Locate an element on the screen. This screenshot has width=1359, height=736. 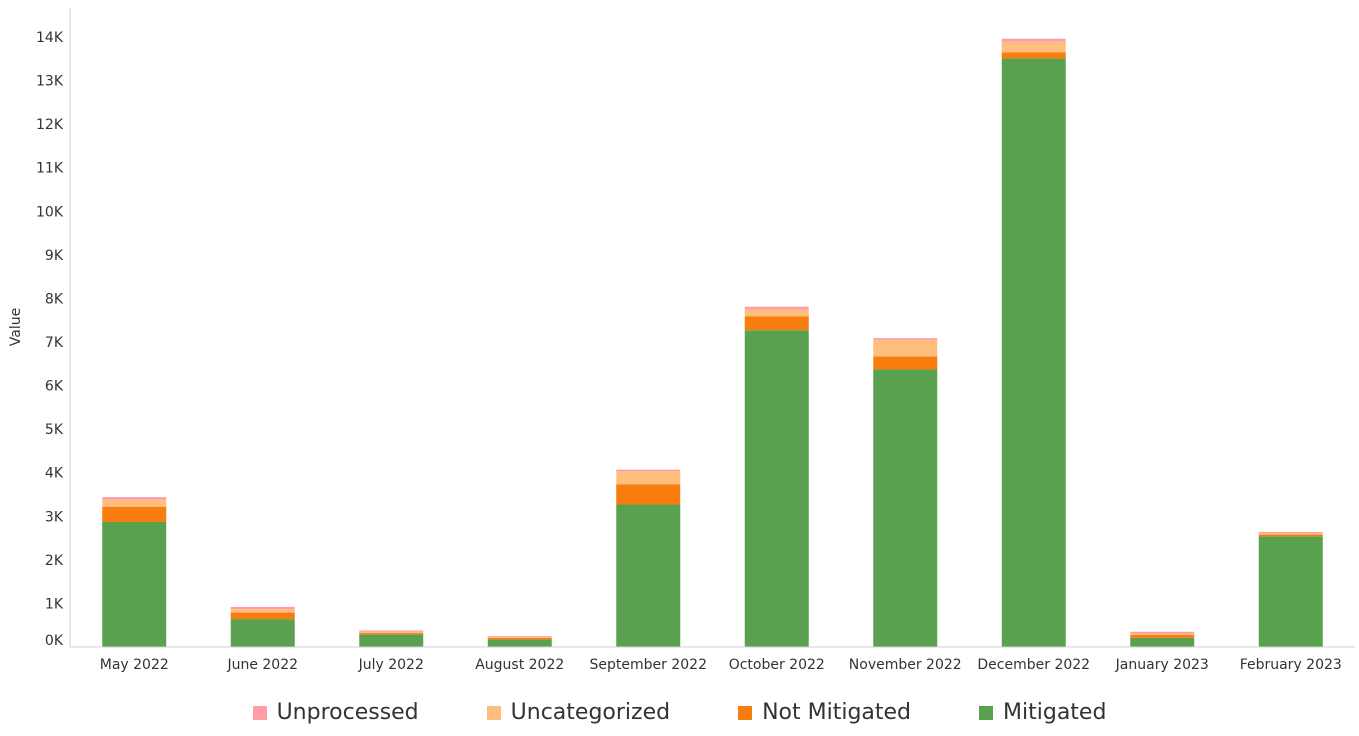
y-tick-label: 14K is located at coordinates (50, 38).